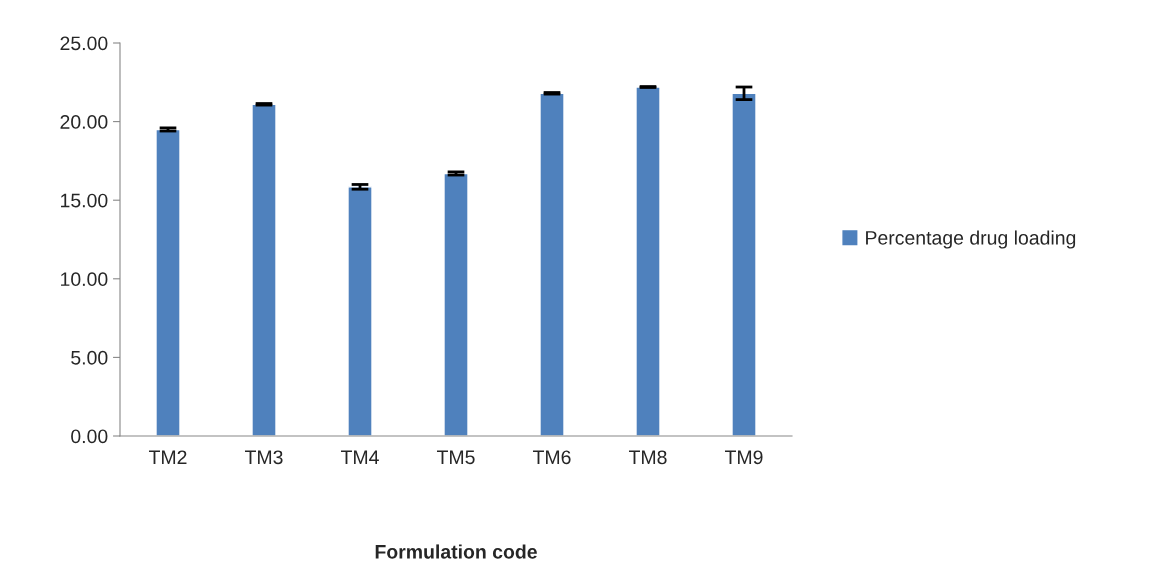 The height and width of the screenshot is (572, 1150). I want to click on y-tick-label: 5.00, so click(89, 357).